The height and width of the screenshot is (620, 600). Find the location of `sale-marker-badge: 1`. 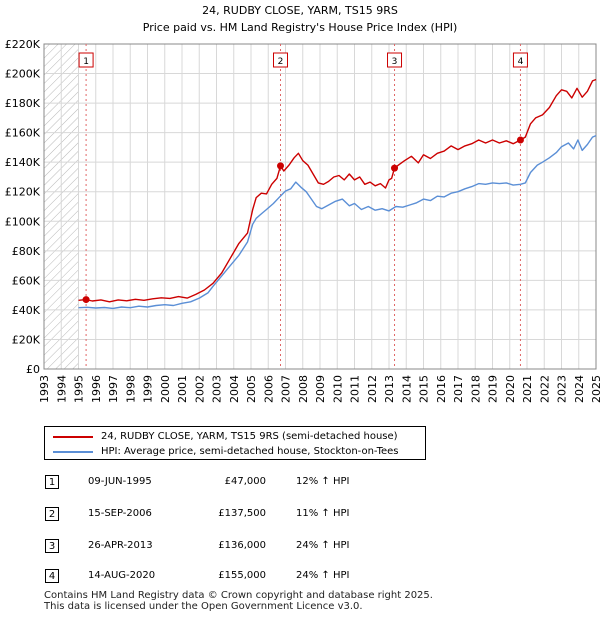

sale-marker-badge: 1 is located at coordinates (52, 482).